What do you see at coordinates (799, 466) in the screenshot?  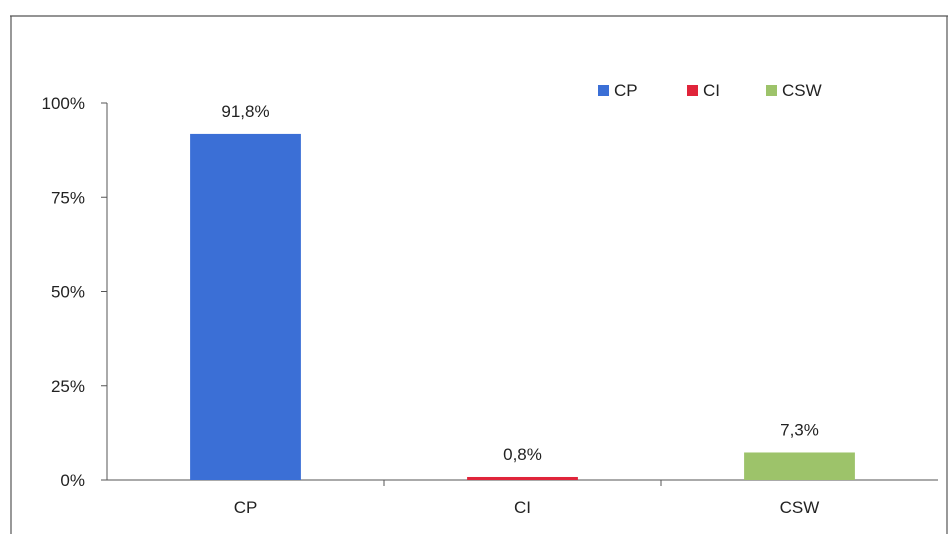 I see `bar-csw` at bounding box center [799, 466].